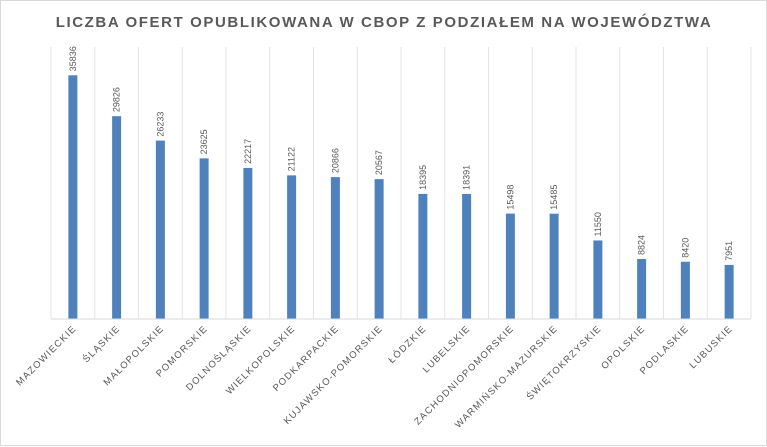 The height and width of the screenshot is (447, 767). I want to click on data-label: 7951, so click(729, 251).